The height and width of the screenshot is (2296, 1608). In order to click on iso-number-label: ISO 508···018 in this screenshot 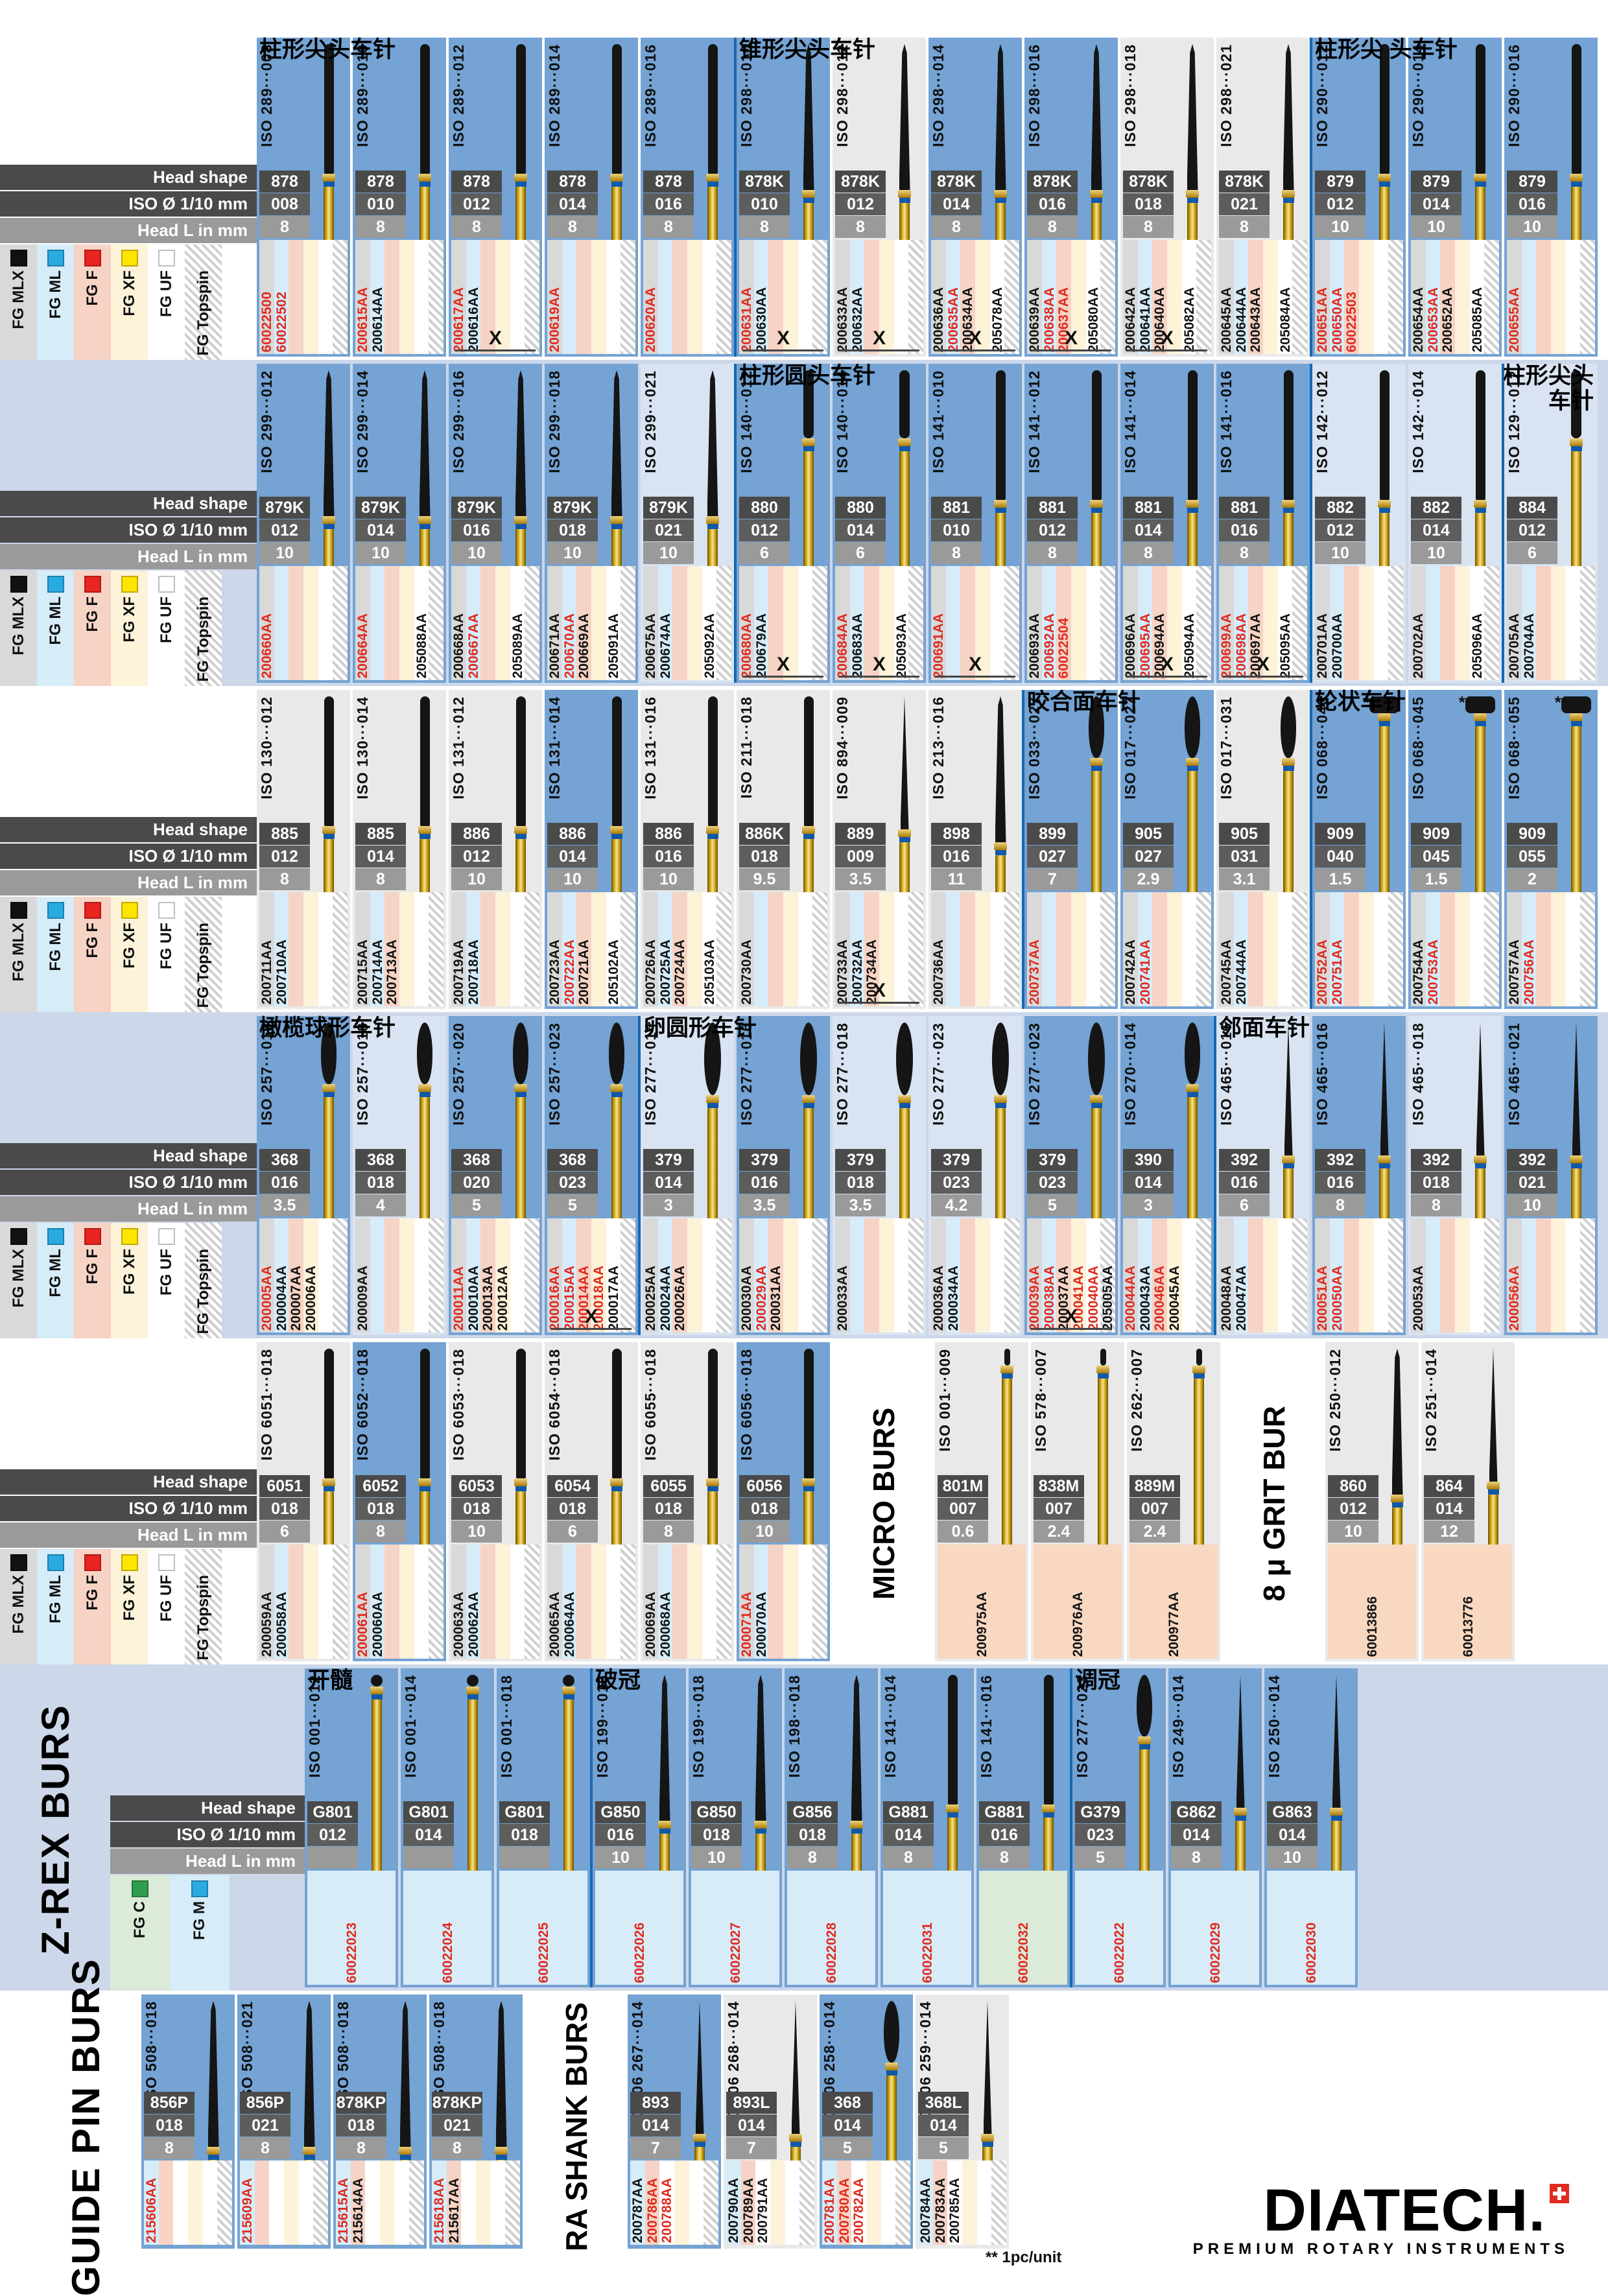, I will do `click(152, 2052)`.